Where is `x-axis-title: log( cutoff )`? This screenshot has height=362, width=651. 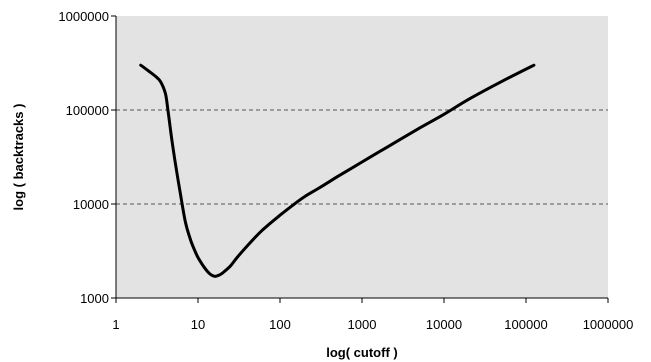 x-axis-title: log( cutoff ) is located at coordinates (361, 352).